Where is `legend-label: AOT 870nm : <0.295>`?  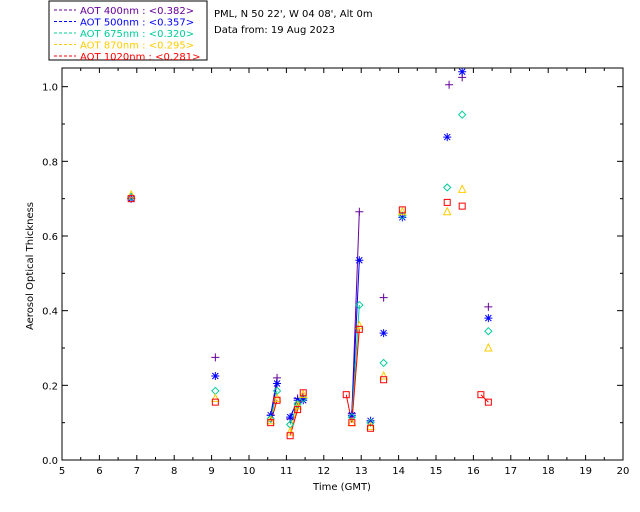 legend-label: AOT 870nm : <0.295> is located at coordinates (137, 46).